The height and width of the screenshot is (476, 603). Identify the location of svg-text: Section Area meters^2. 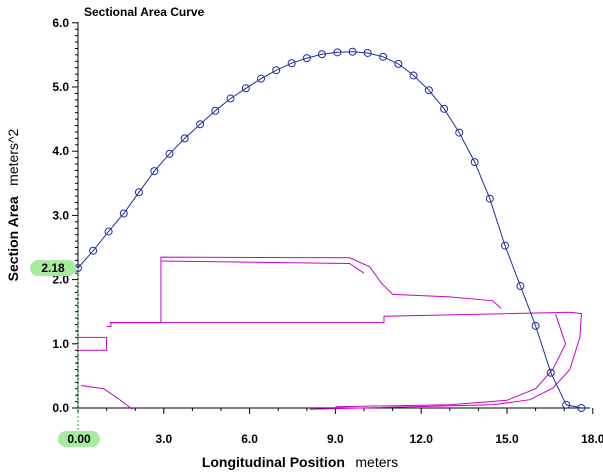
(13, 204).